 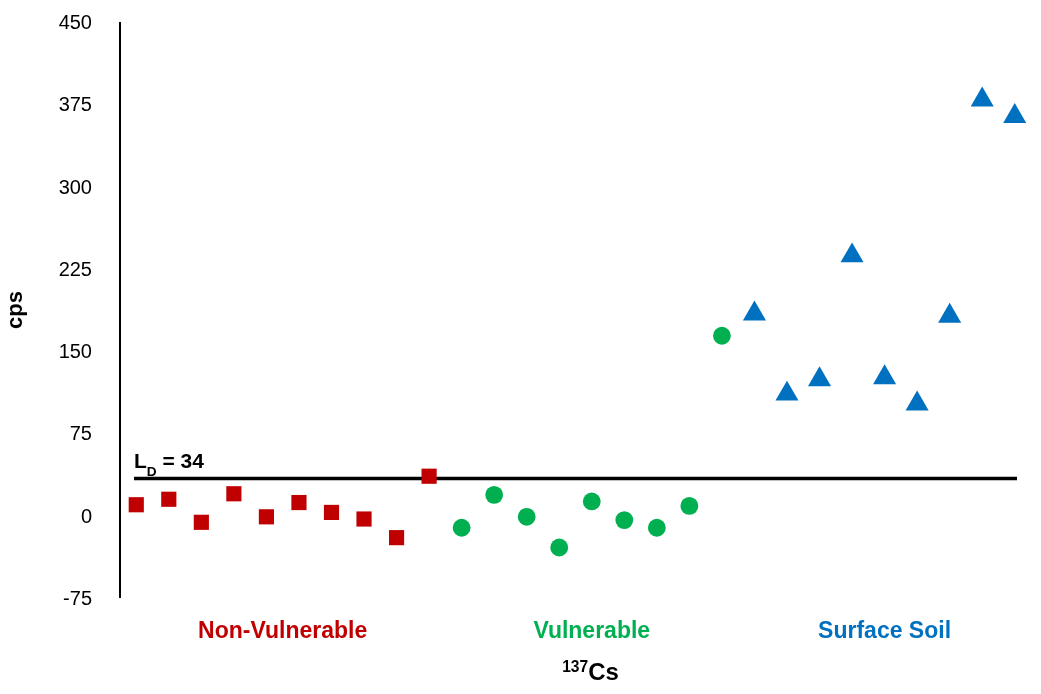 I want to click on text: Vulnerable, so click(x=592, y=630).